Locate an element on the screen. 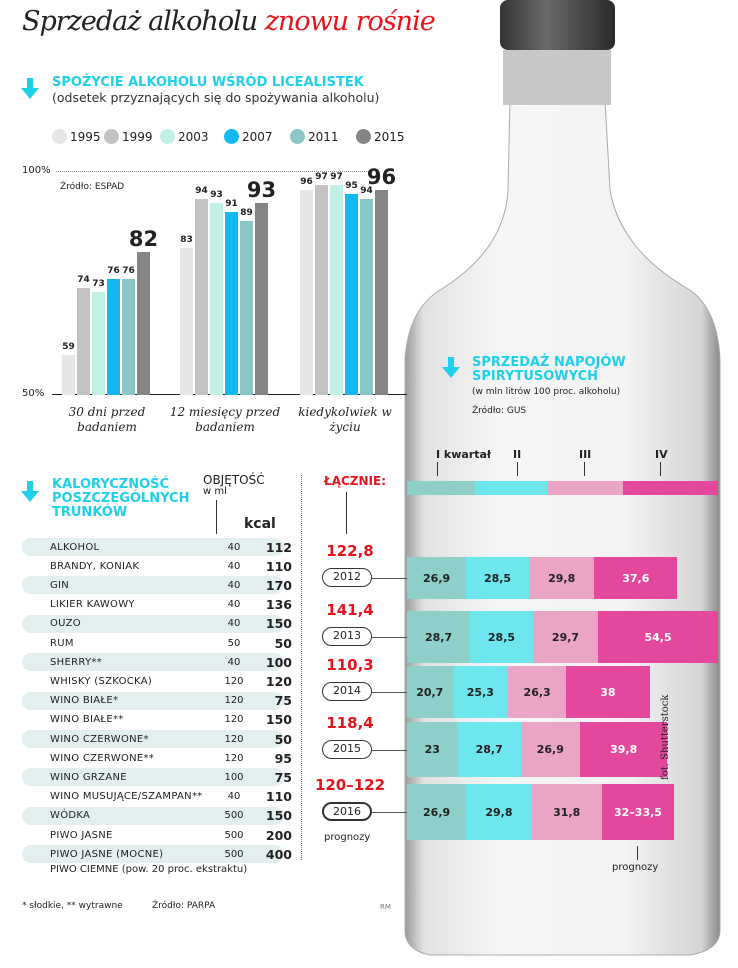 Image resolution: width=738 pixels, height=968 pixels. table-row: WINO GRZANE 100 75 is located at coordinates (157, 777).